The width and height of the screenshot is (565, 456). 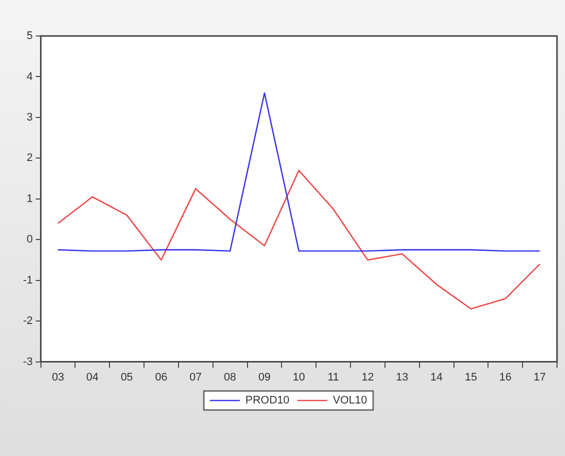 What do you see at coordinates (28, 280) in the screenshot?
I see `y-tick-label: -1` at bounding box center [28, 280].